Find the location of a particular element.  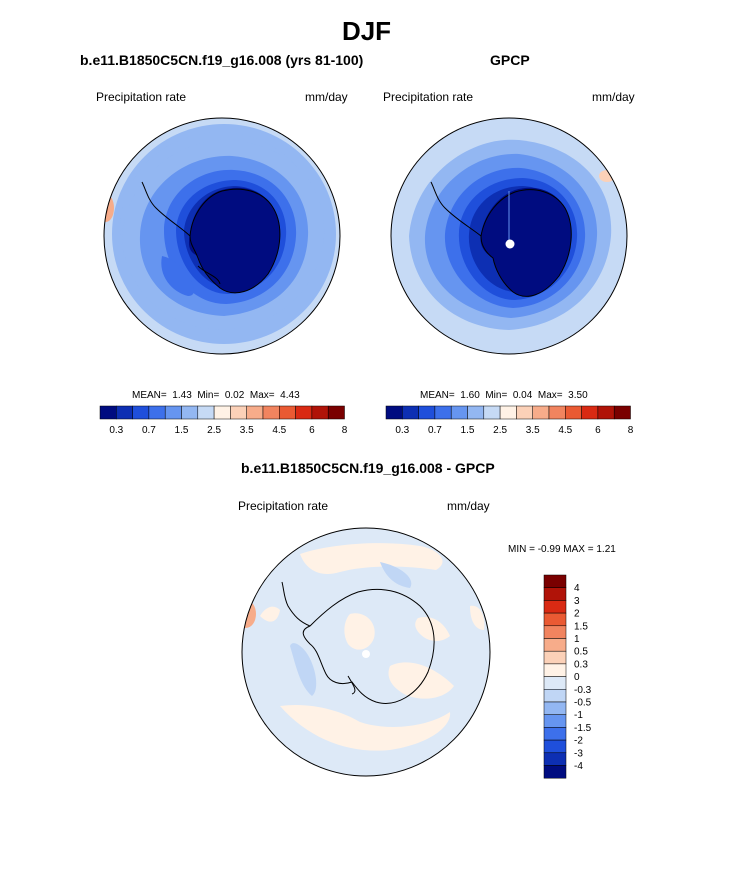

obs-colorbar-tick-label: 6 is located at coordinates (598, 430).